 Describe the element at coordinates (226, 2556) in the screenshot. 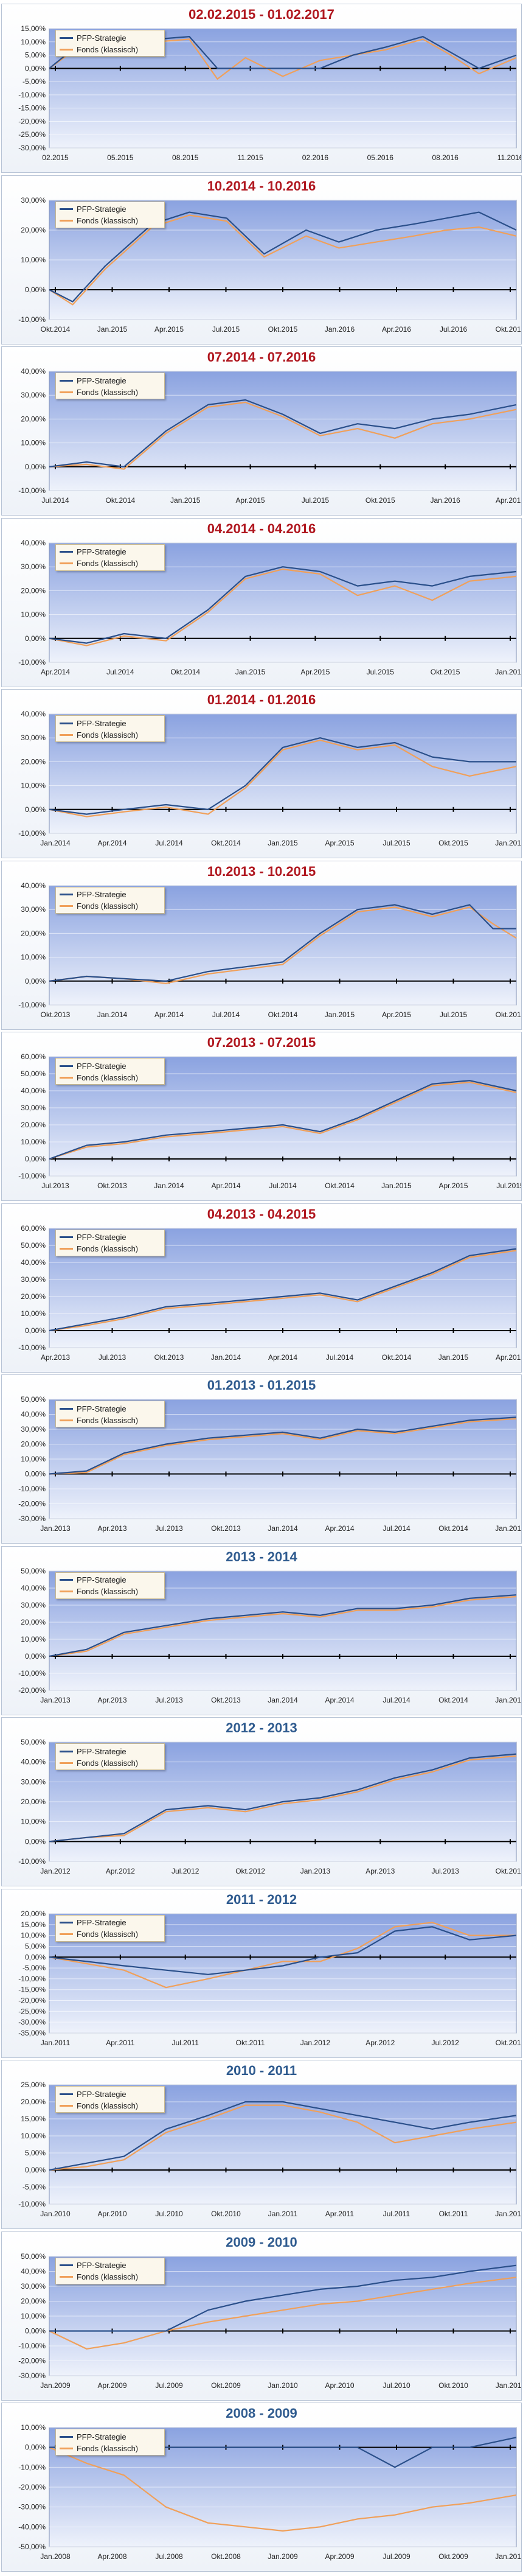

I see `x-tick-label: Okt.2008` at that location.